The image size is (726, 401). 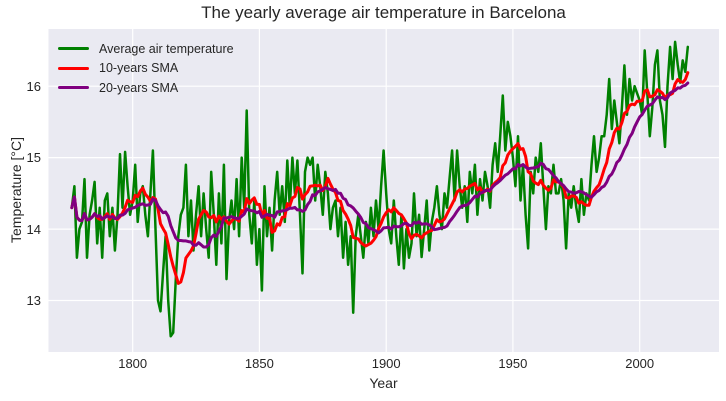 I want to click on x-tick-label: 2000, so click(x=640, y=363).